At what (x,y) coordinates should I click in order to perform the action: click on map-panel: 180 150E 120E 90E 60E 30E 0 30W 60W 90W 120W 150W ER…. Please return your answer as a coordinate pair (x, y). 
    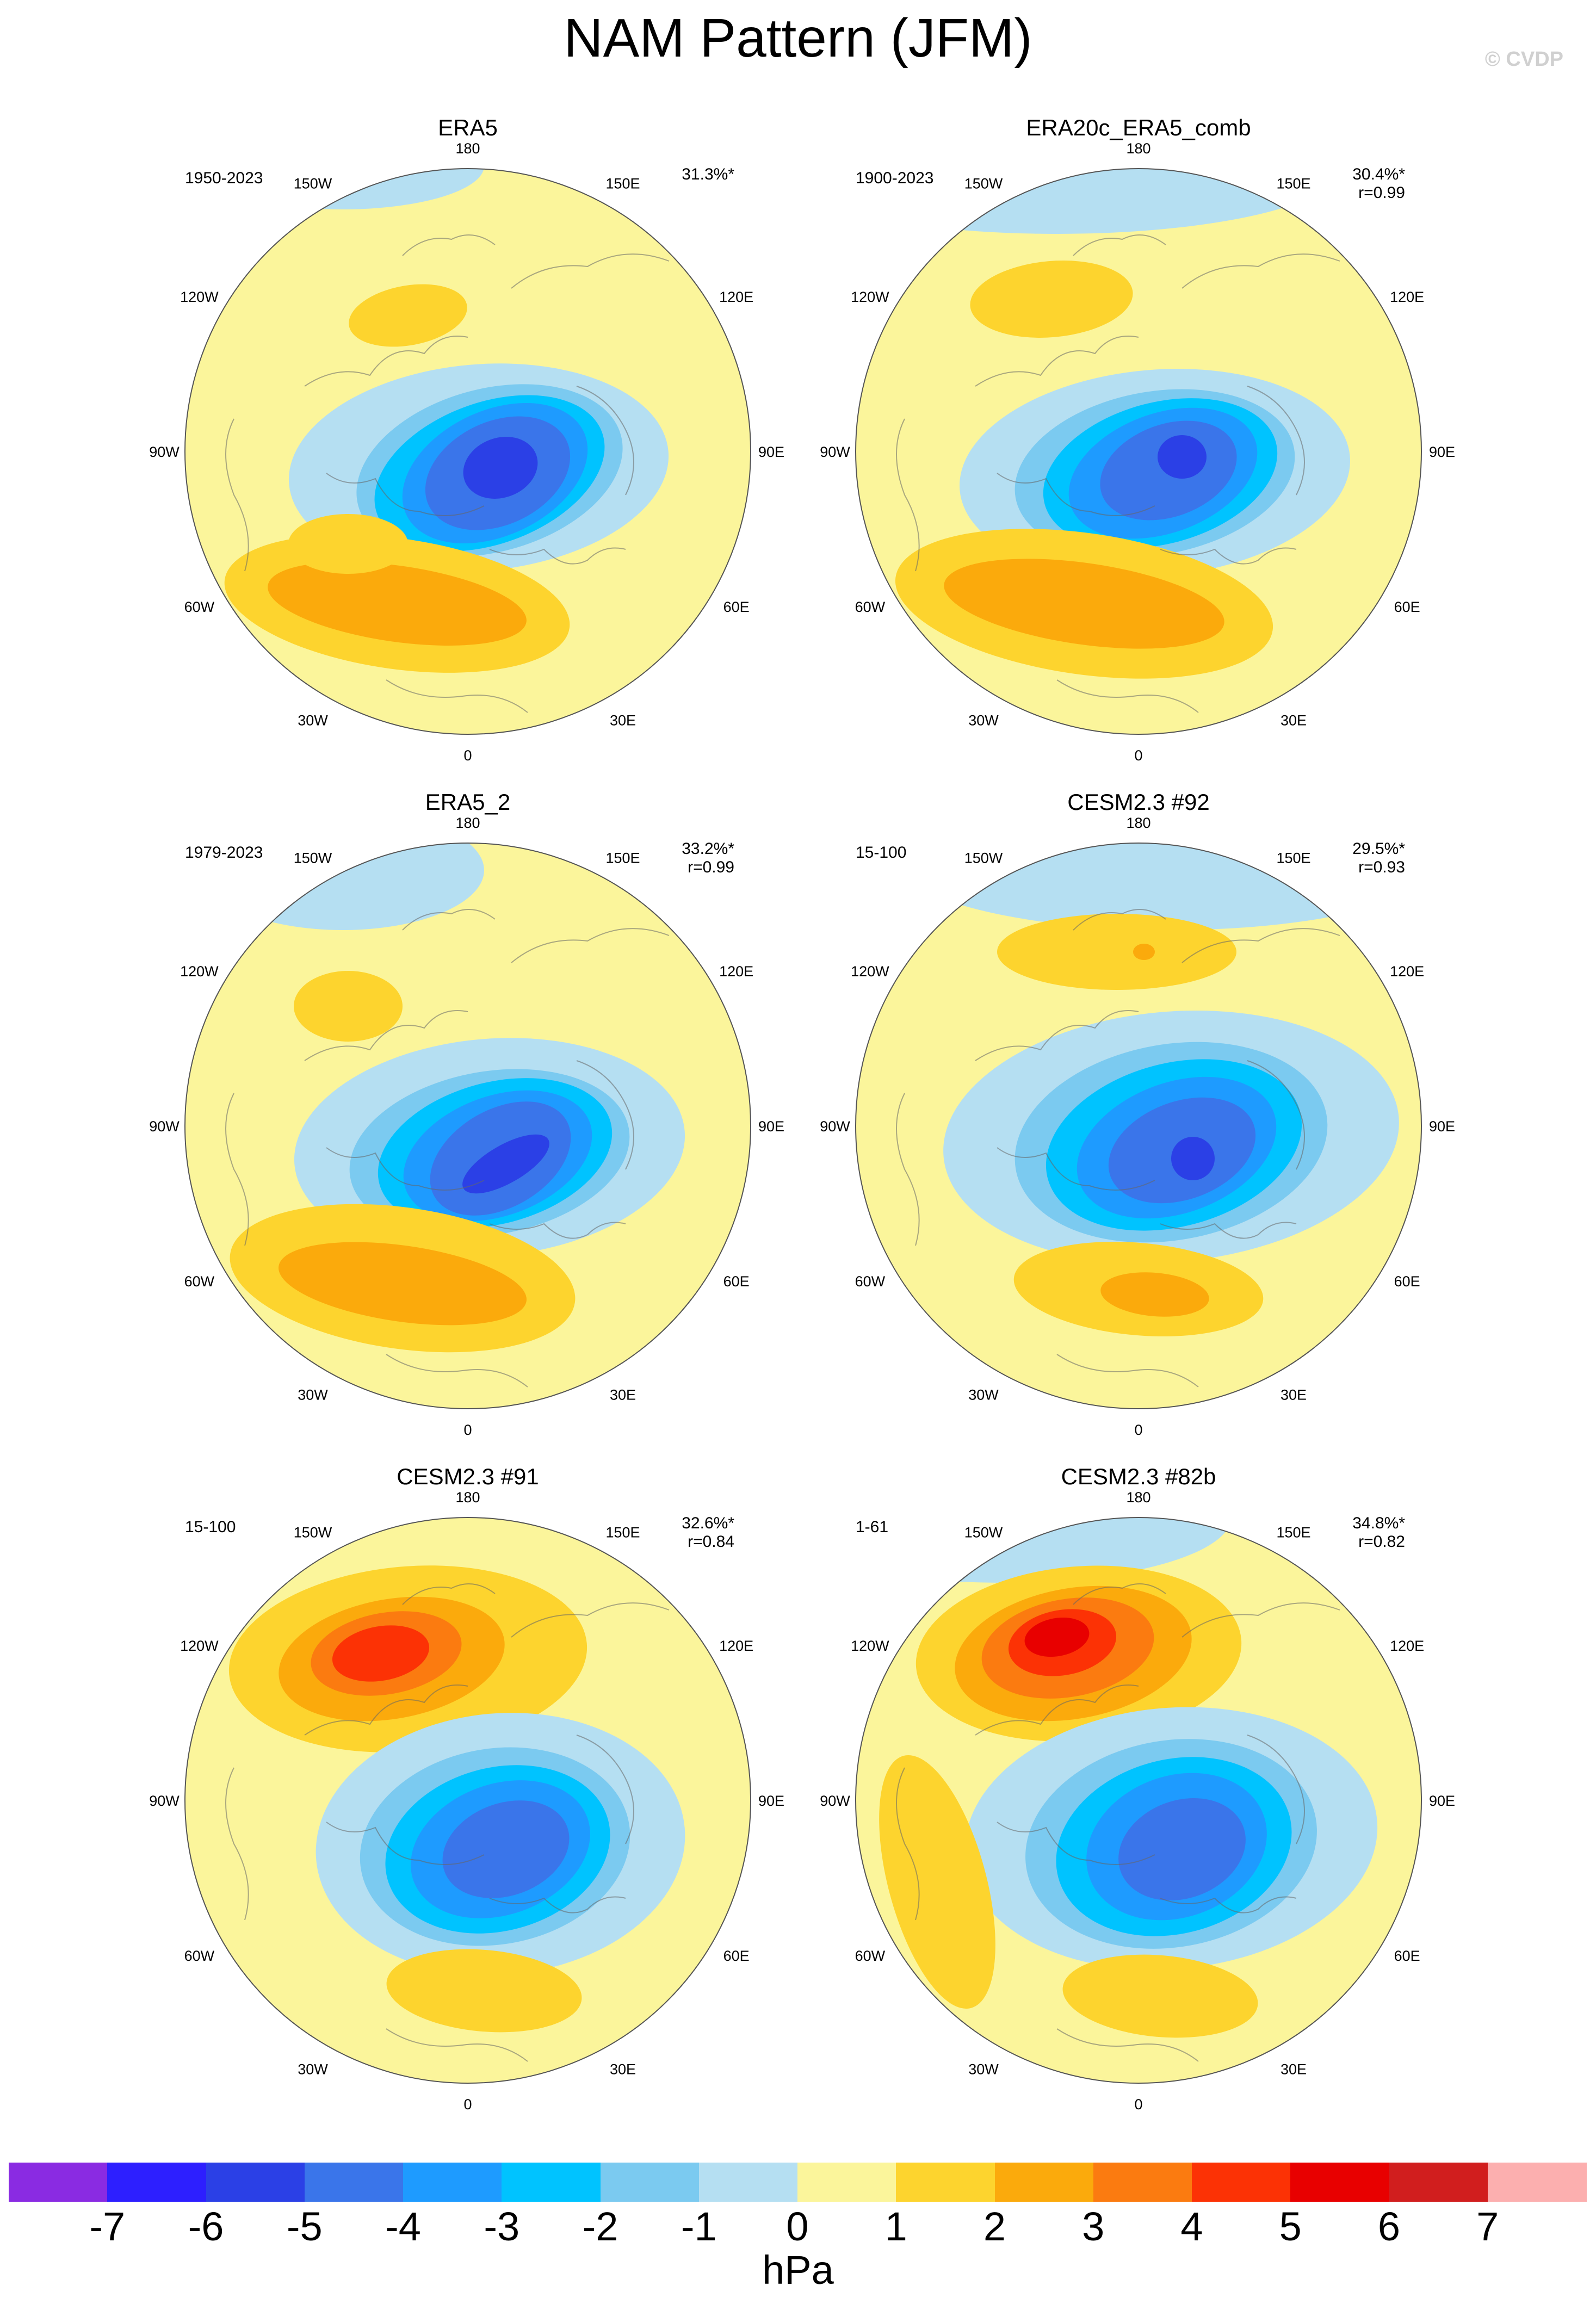
    Looking at the image, I should click on (399, 1120).